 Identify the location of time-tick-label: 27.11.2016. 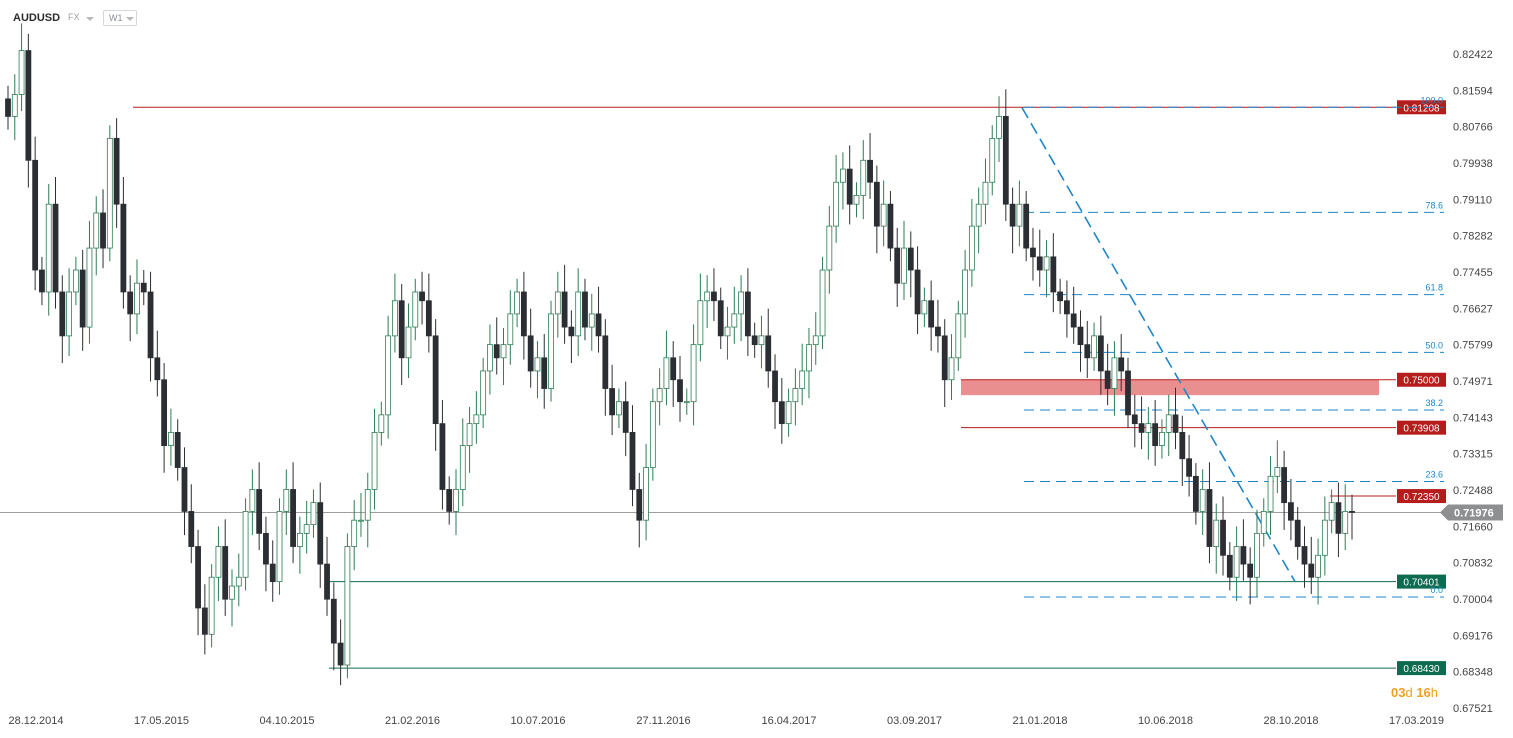
(663, 721).